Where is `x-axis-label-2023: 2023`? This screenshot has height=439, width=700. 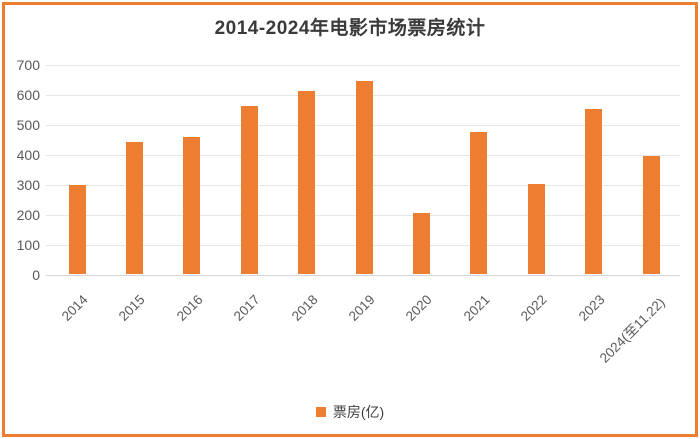 x-axis-label-2023: 2023 is located at coordinates (591, 308).